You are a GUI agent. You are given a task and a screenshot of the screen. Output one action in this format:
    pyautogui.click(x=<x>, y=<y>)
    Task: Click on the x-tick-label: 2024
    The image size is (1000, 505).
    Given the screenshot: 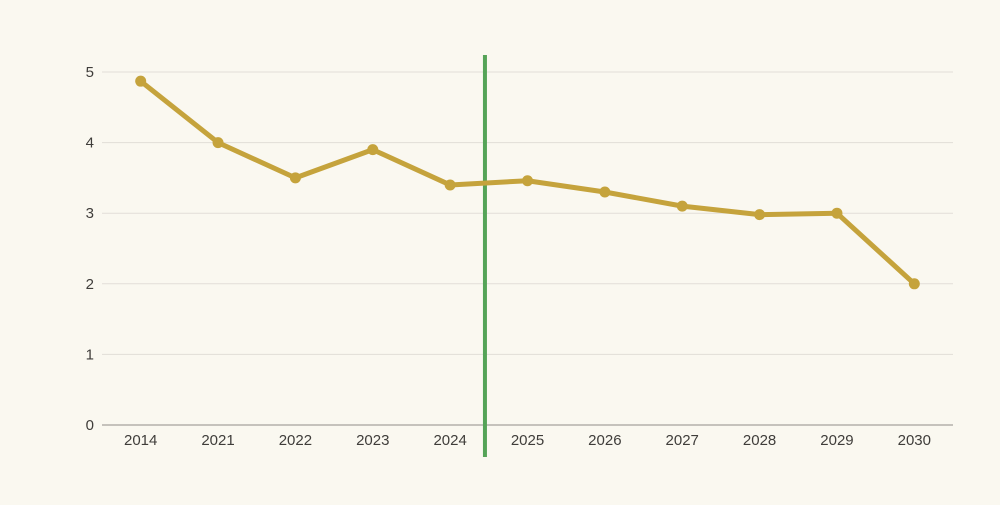 What is the action you would take?
    pyautogui.click(x=449, y=440)
    